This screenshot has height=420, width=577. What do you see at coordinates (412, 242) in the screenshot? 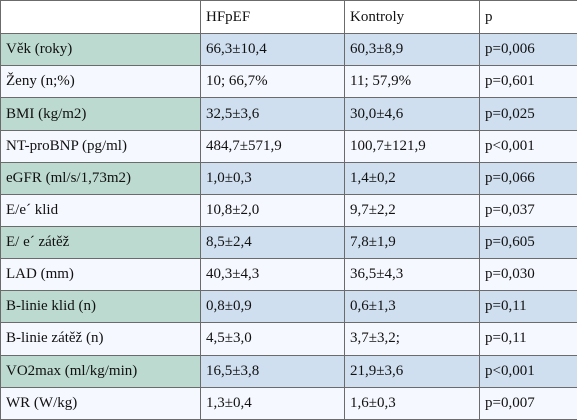
I see `kontroly-value: 7,8±1,9` at bounding box center [412, 242].